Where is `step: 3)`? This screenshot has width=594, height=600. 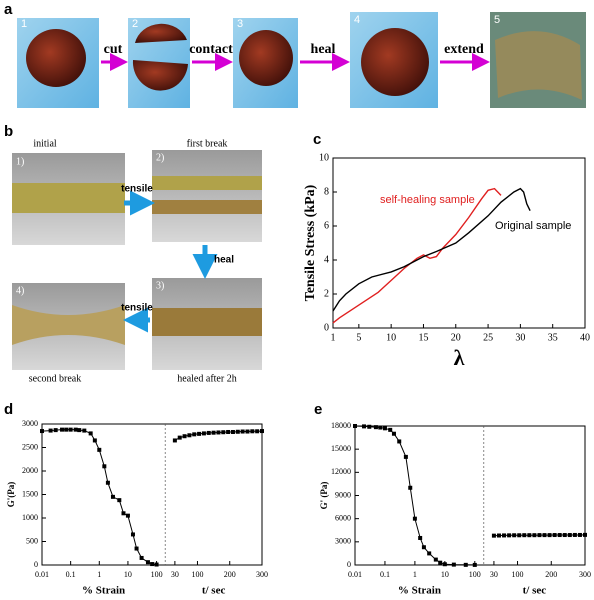
step: 3) is located at coordinates (160, 285).